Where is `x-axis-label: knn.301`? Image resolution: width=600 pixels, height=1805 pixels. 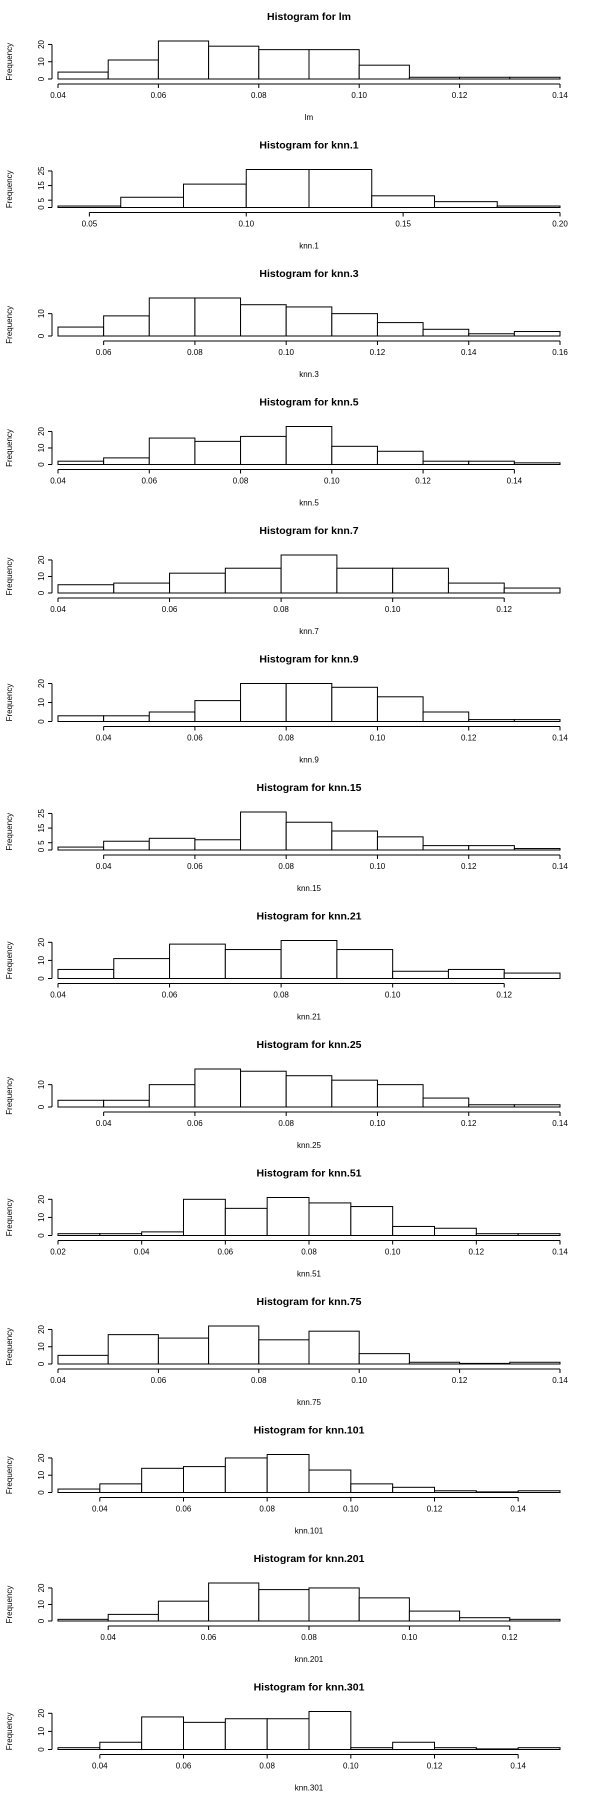
x-axis-label: knn.301 is located at coordinates (309, 1788).